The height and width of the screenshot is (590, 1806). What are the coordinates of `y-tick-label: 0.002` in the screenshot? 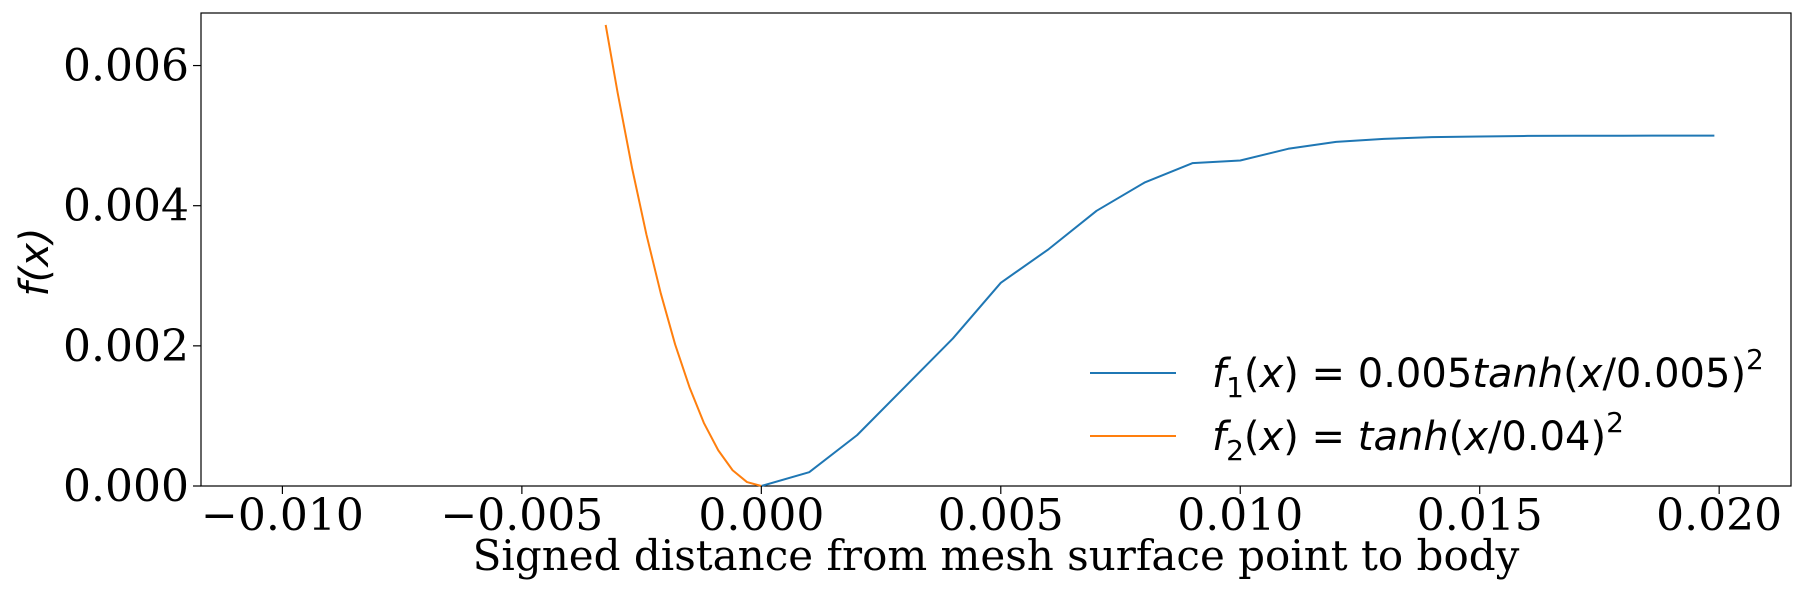 It's located at (126, 346).